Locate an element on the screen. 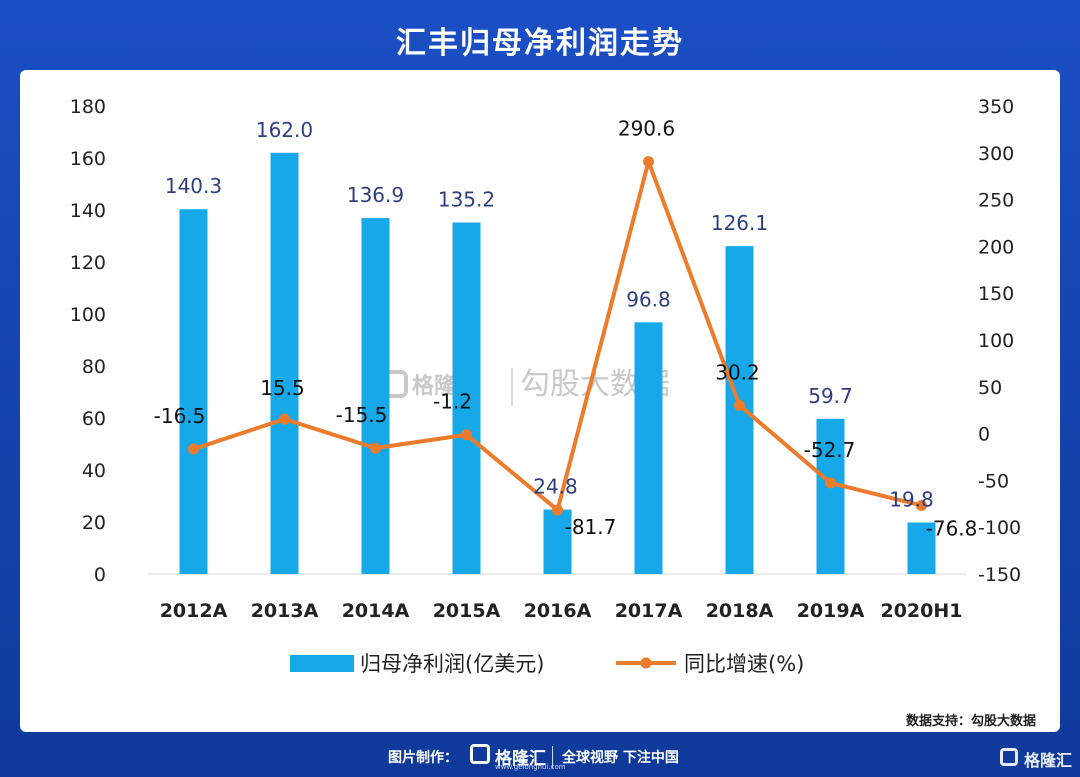 The height and width of the screenshot is (777, 1080). footer-brand: 格隆汇 is located at coordinates (520, 759).